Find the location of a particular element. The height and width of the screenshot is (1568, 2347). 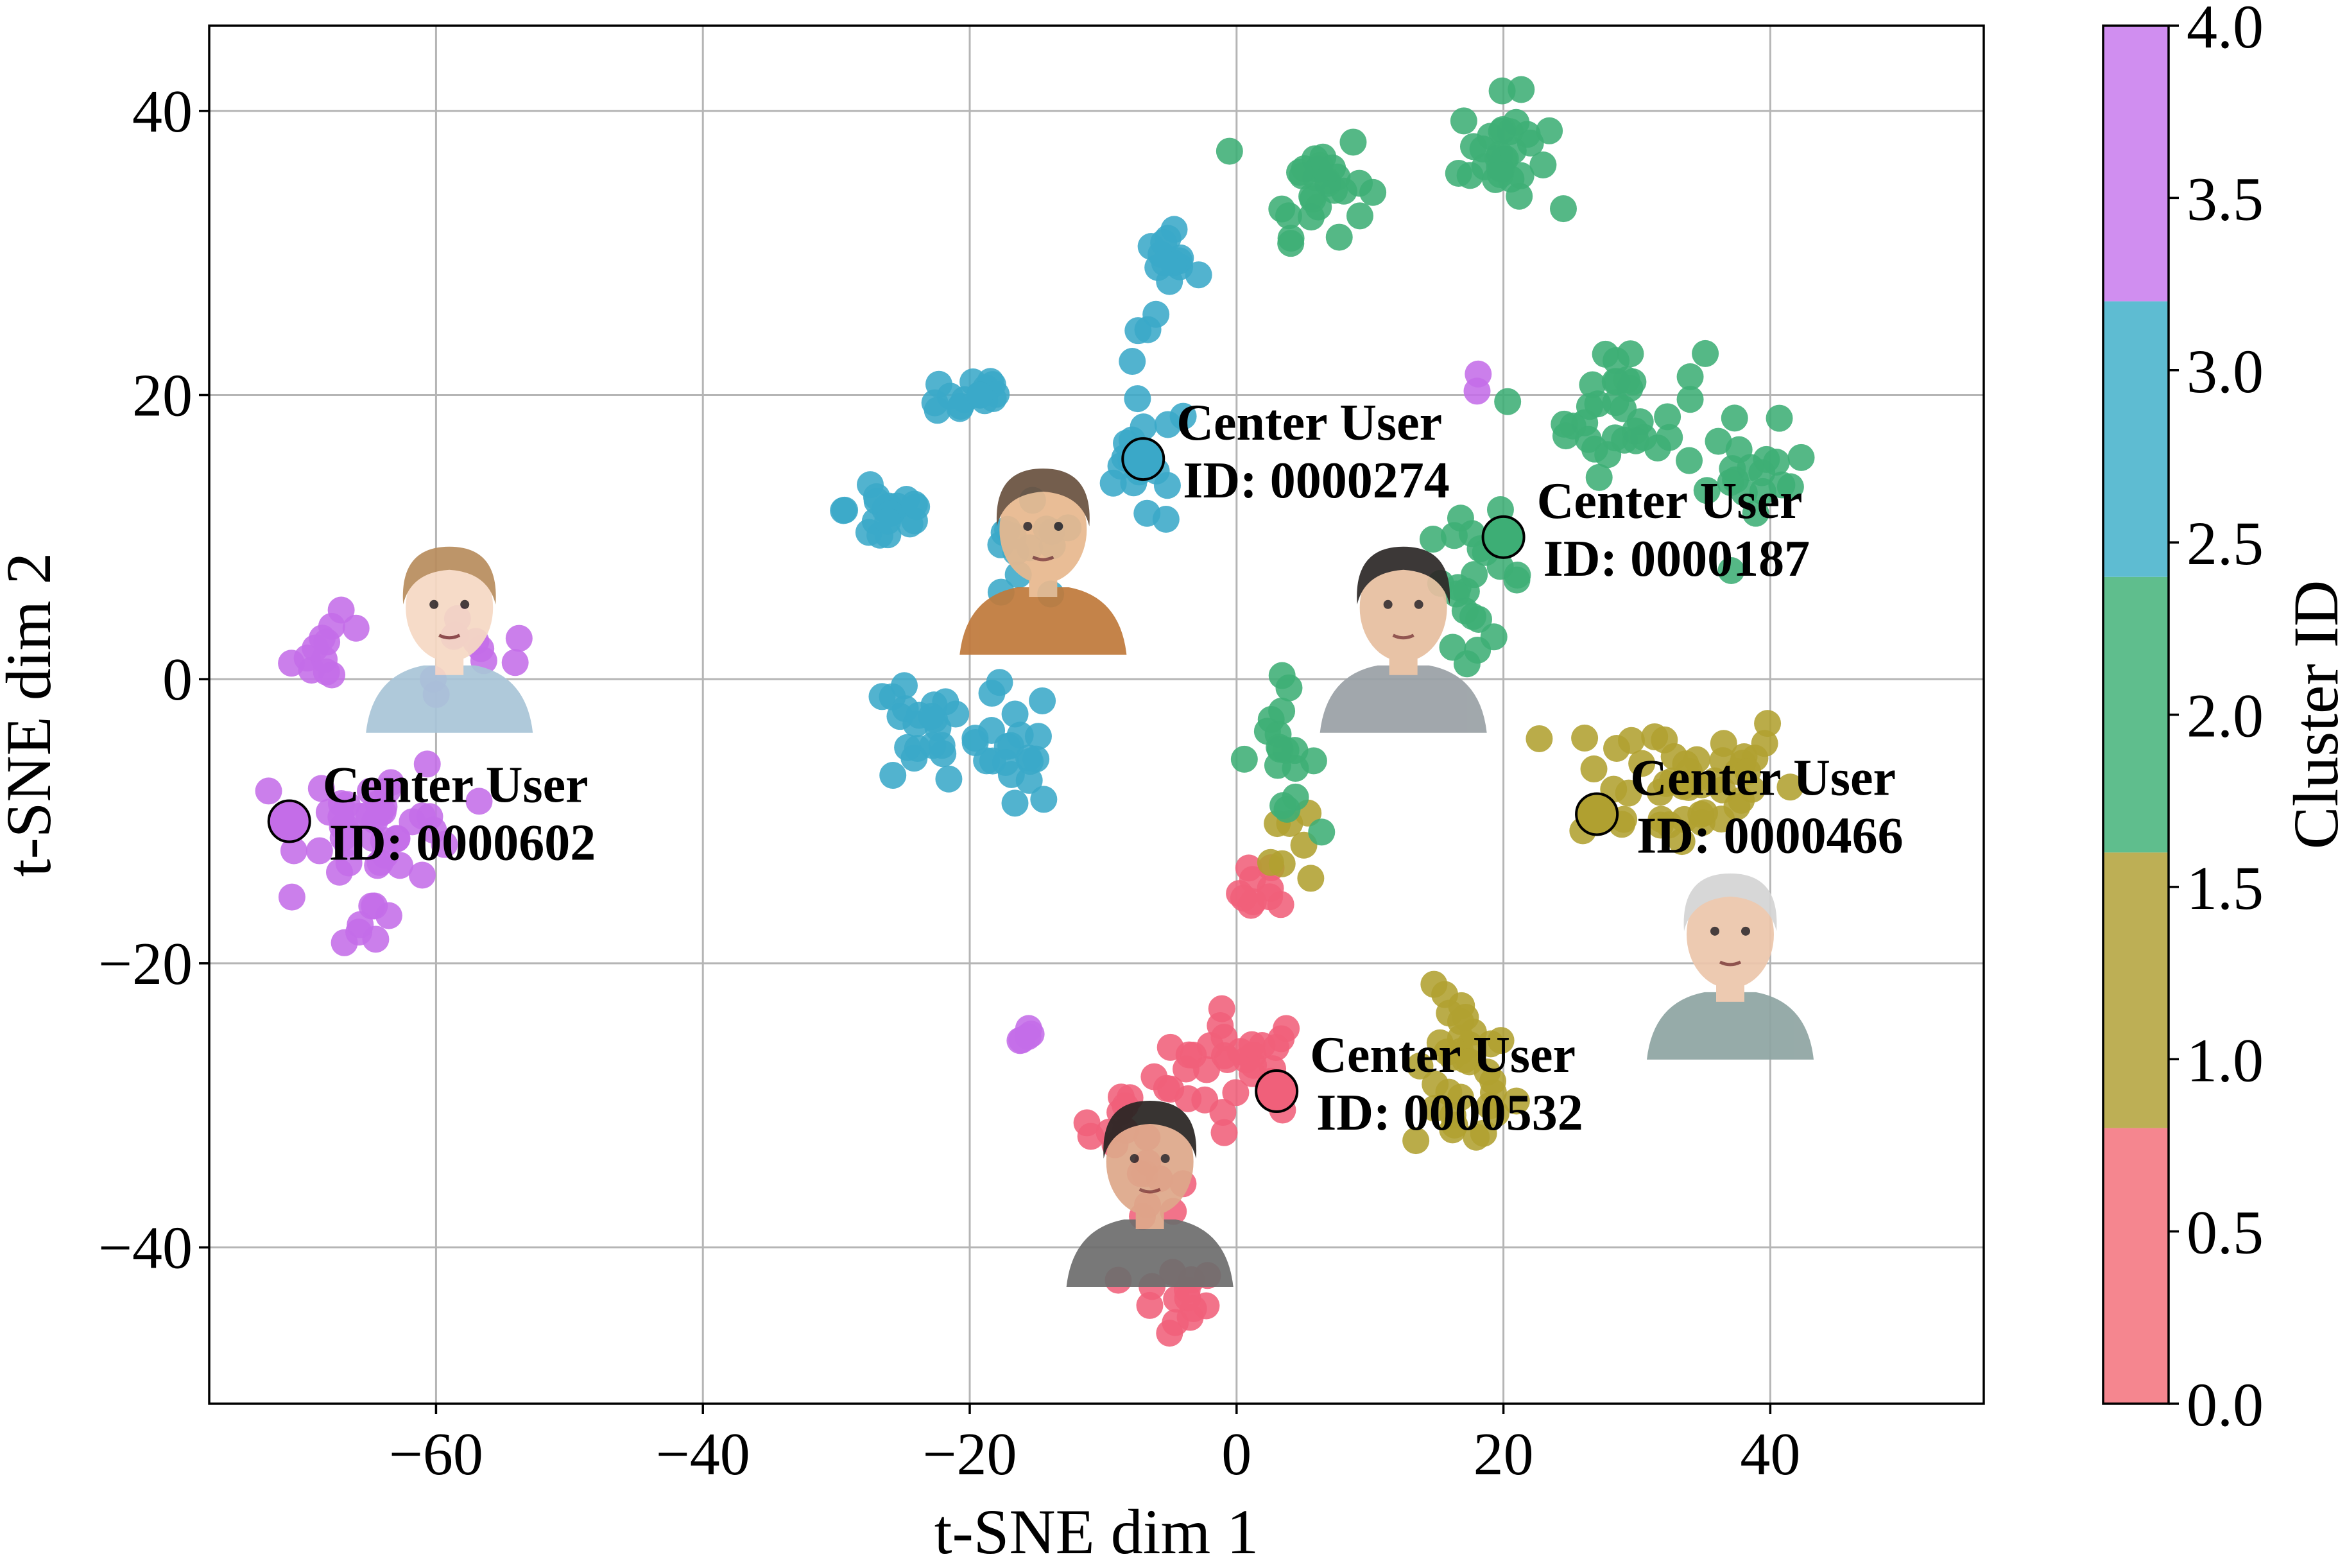

monk-avatar is located at coordinates (1043, 562).